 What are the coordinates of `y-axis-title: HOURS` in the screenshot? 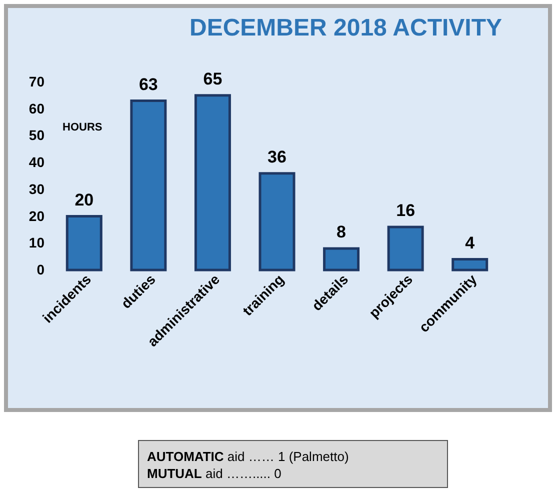 It's located at (82, 128).